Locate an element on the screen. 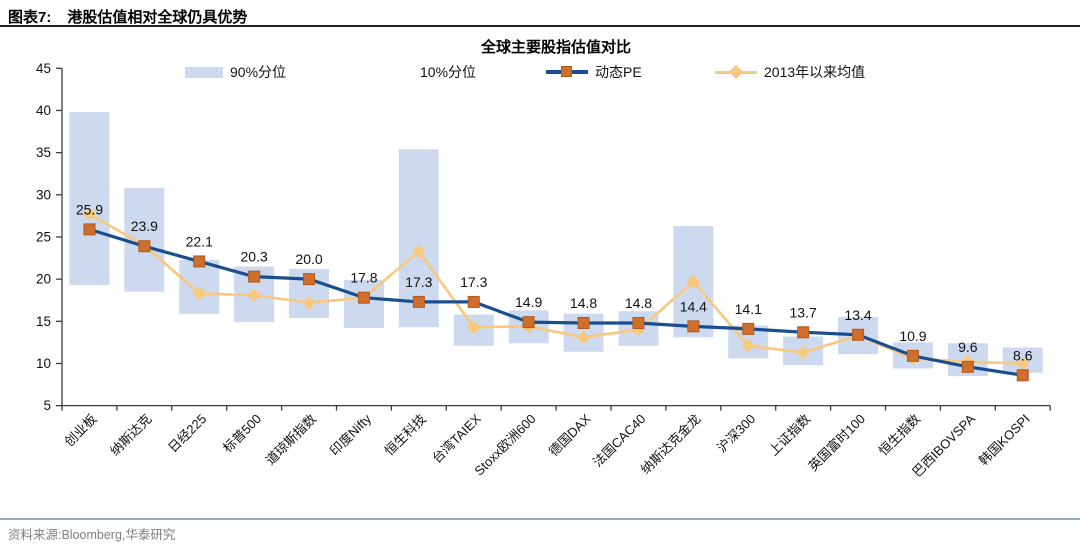 The image size is (1080, 545). pe-data-label: 20.3 is located at coordinates (254, 257).